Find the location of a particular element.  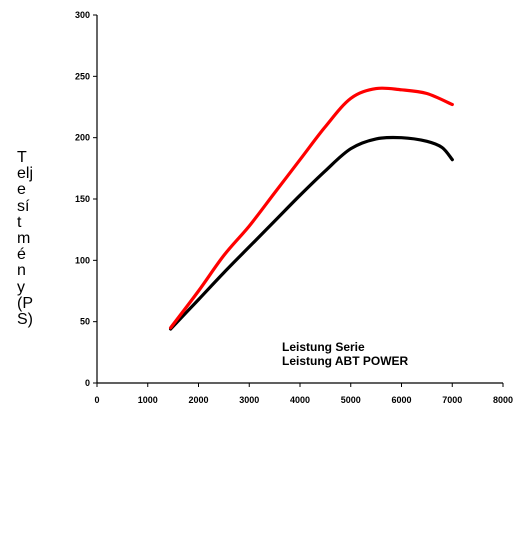

legend-entry: Leistung Serie is located at coordinates (323, 347).